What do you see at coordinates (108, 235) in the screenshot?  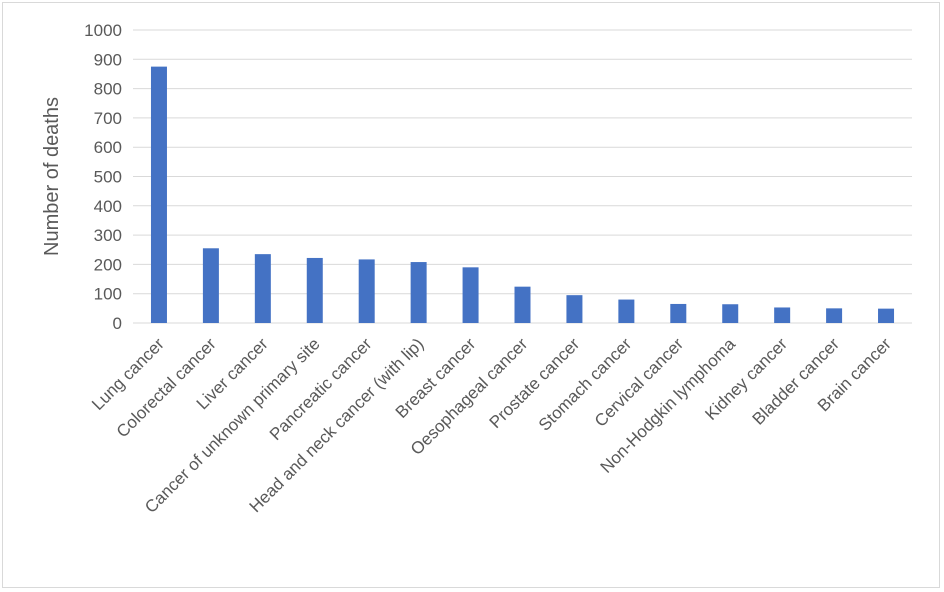 I see `y-tick-label: 300` at bounding box center [108, 235].